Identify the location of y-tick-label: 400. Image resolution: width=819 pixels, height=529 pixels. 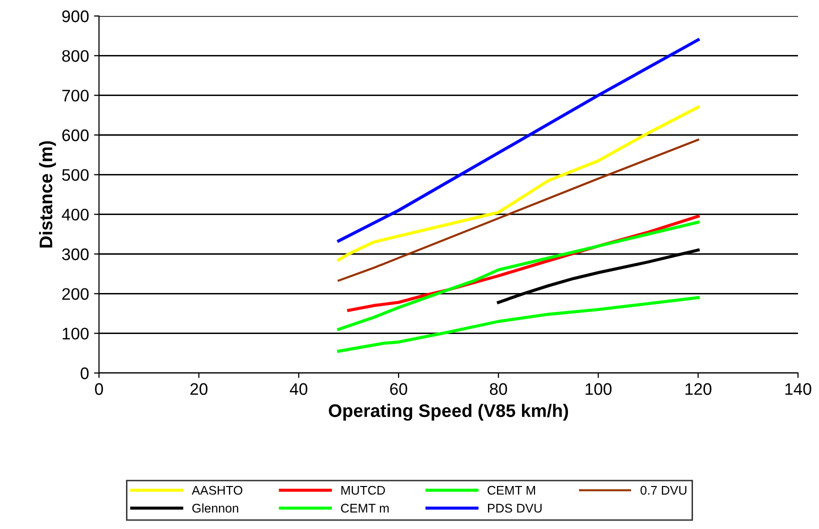
(75, 214).